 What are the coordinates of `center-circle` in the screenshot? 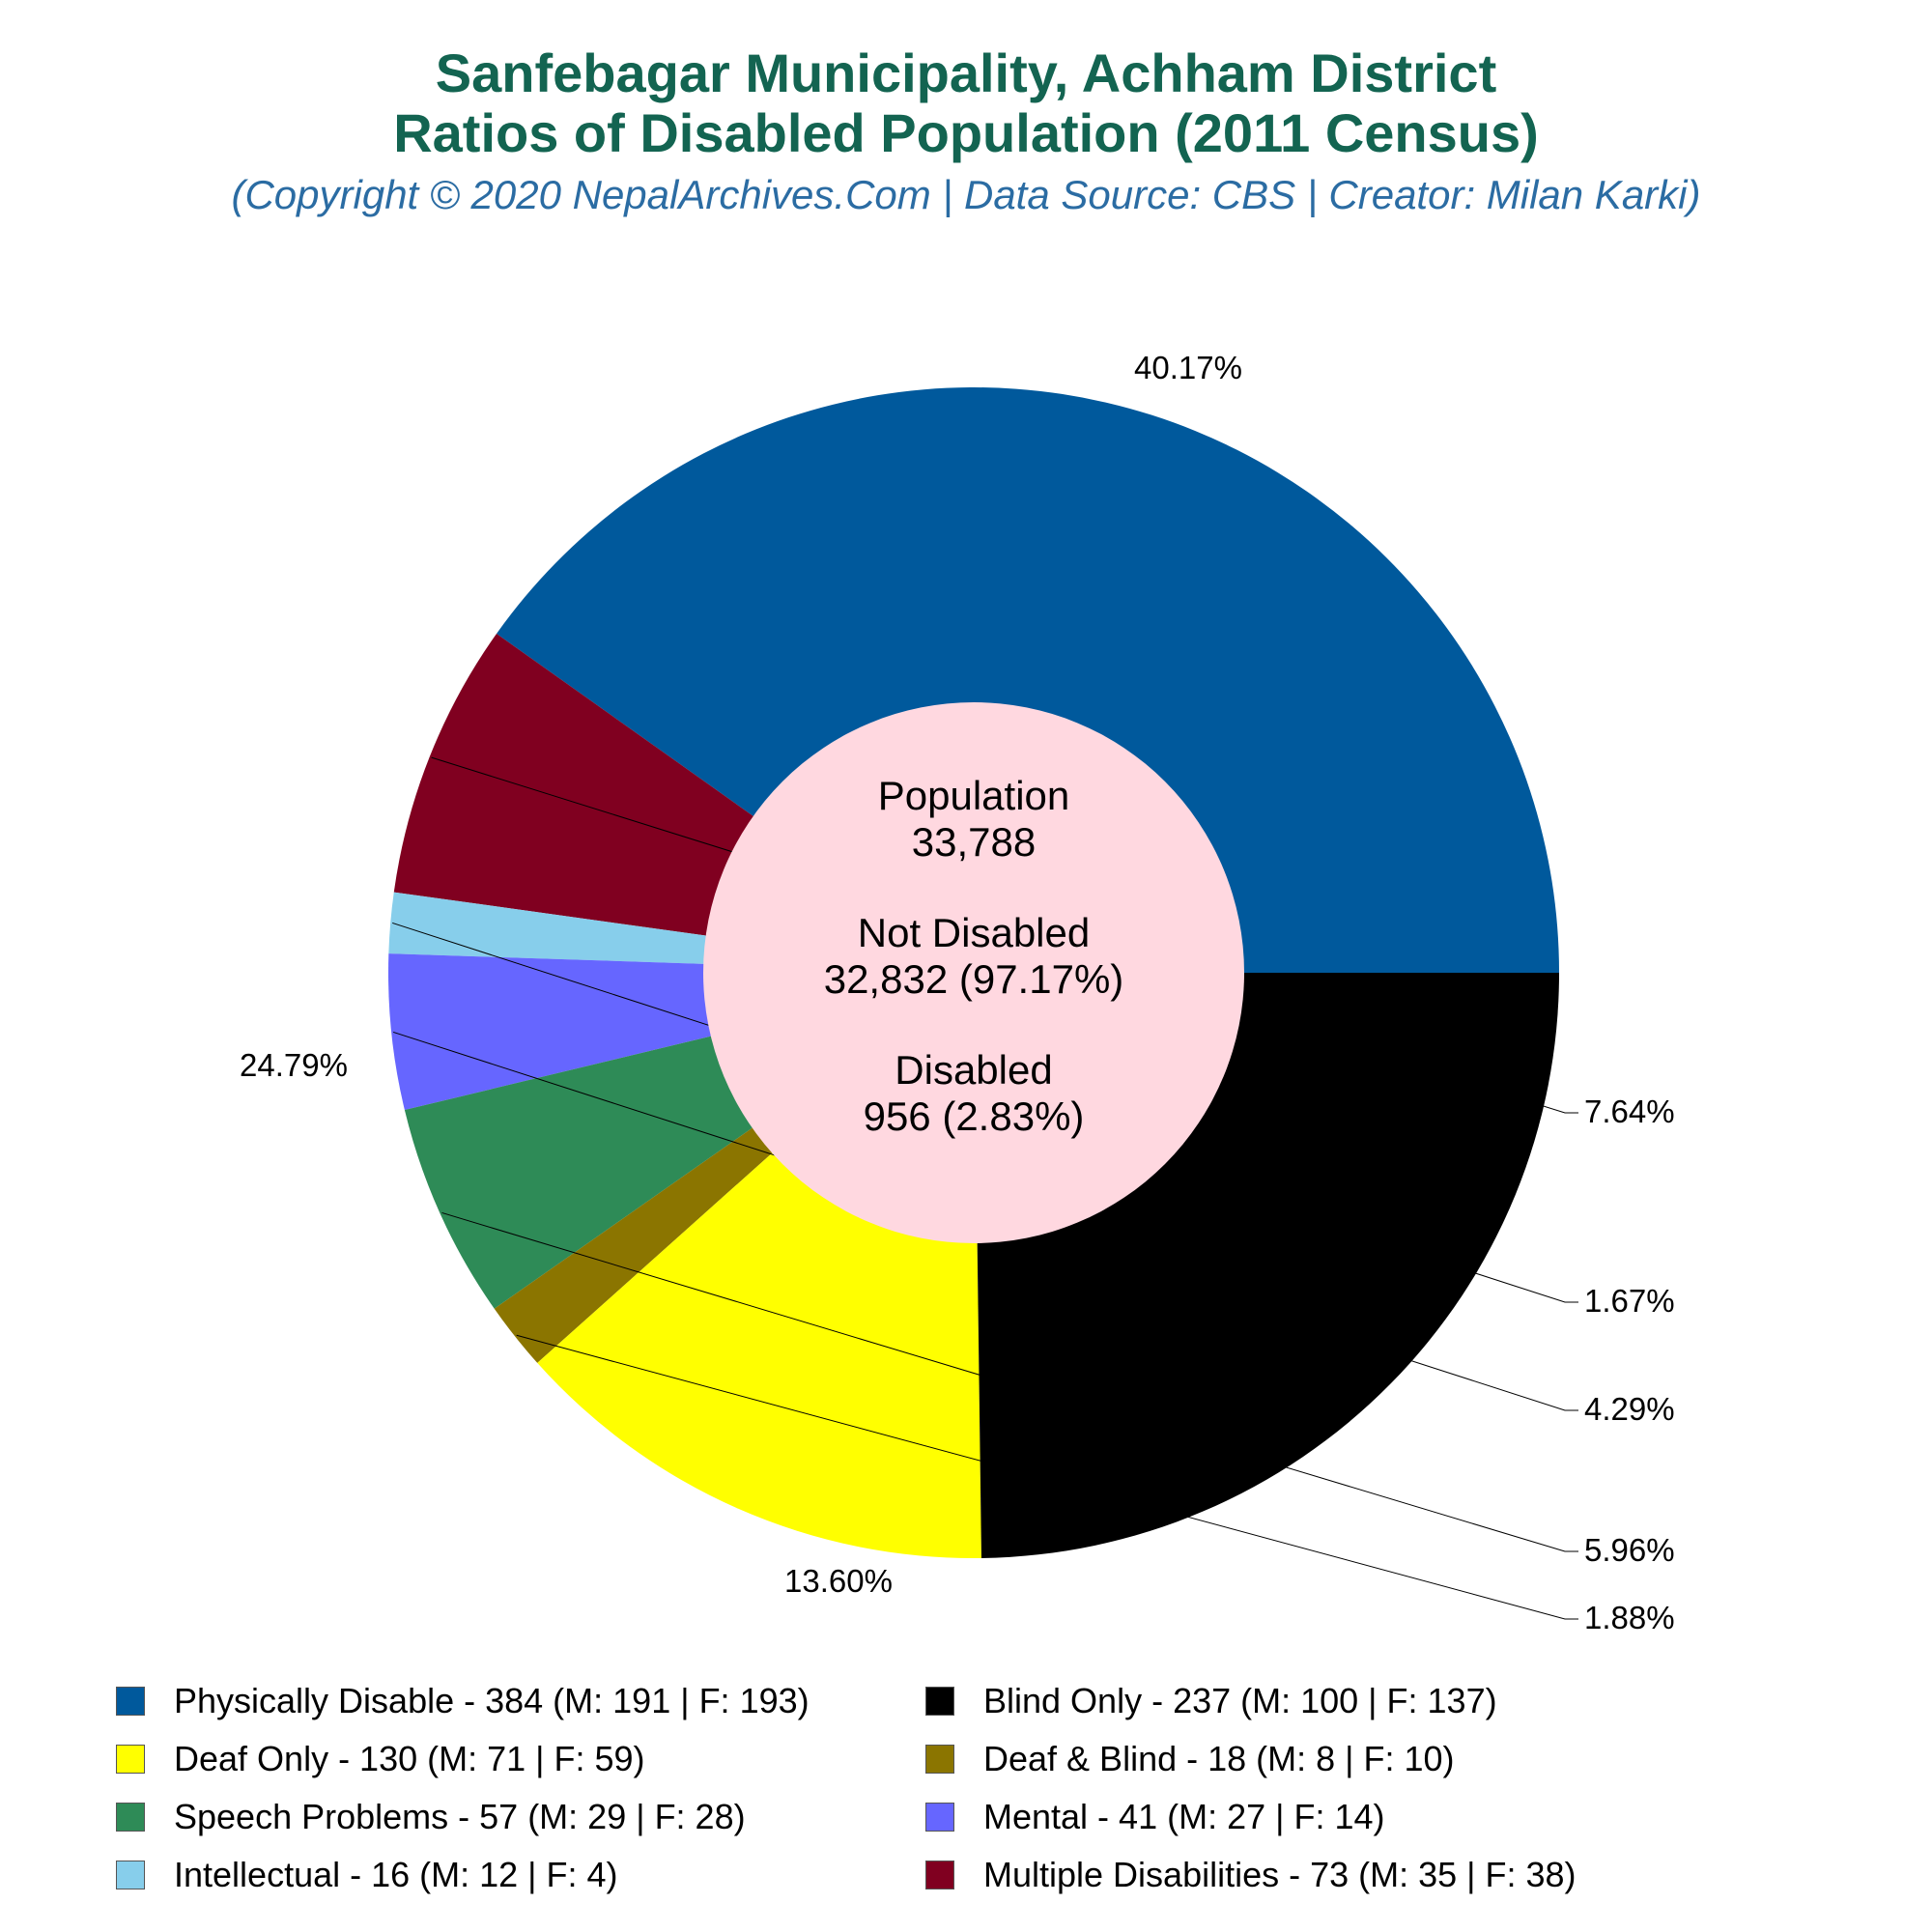 It's located at (973, 972).